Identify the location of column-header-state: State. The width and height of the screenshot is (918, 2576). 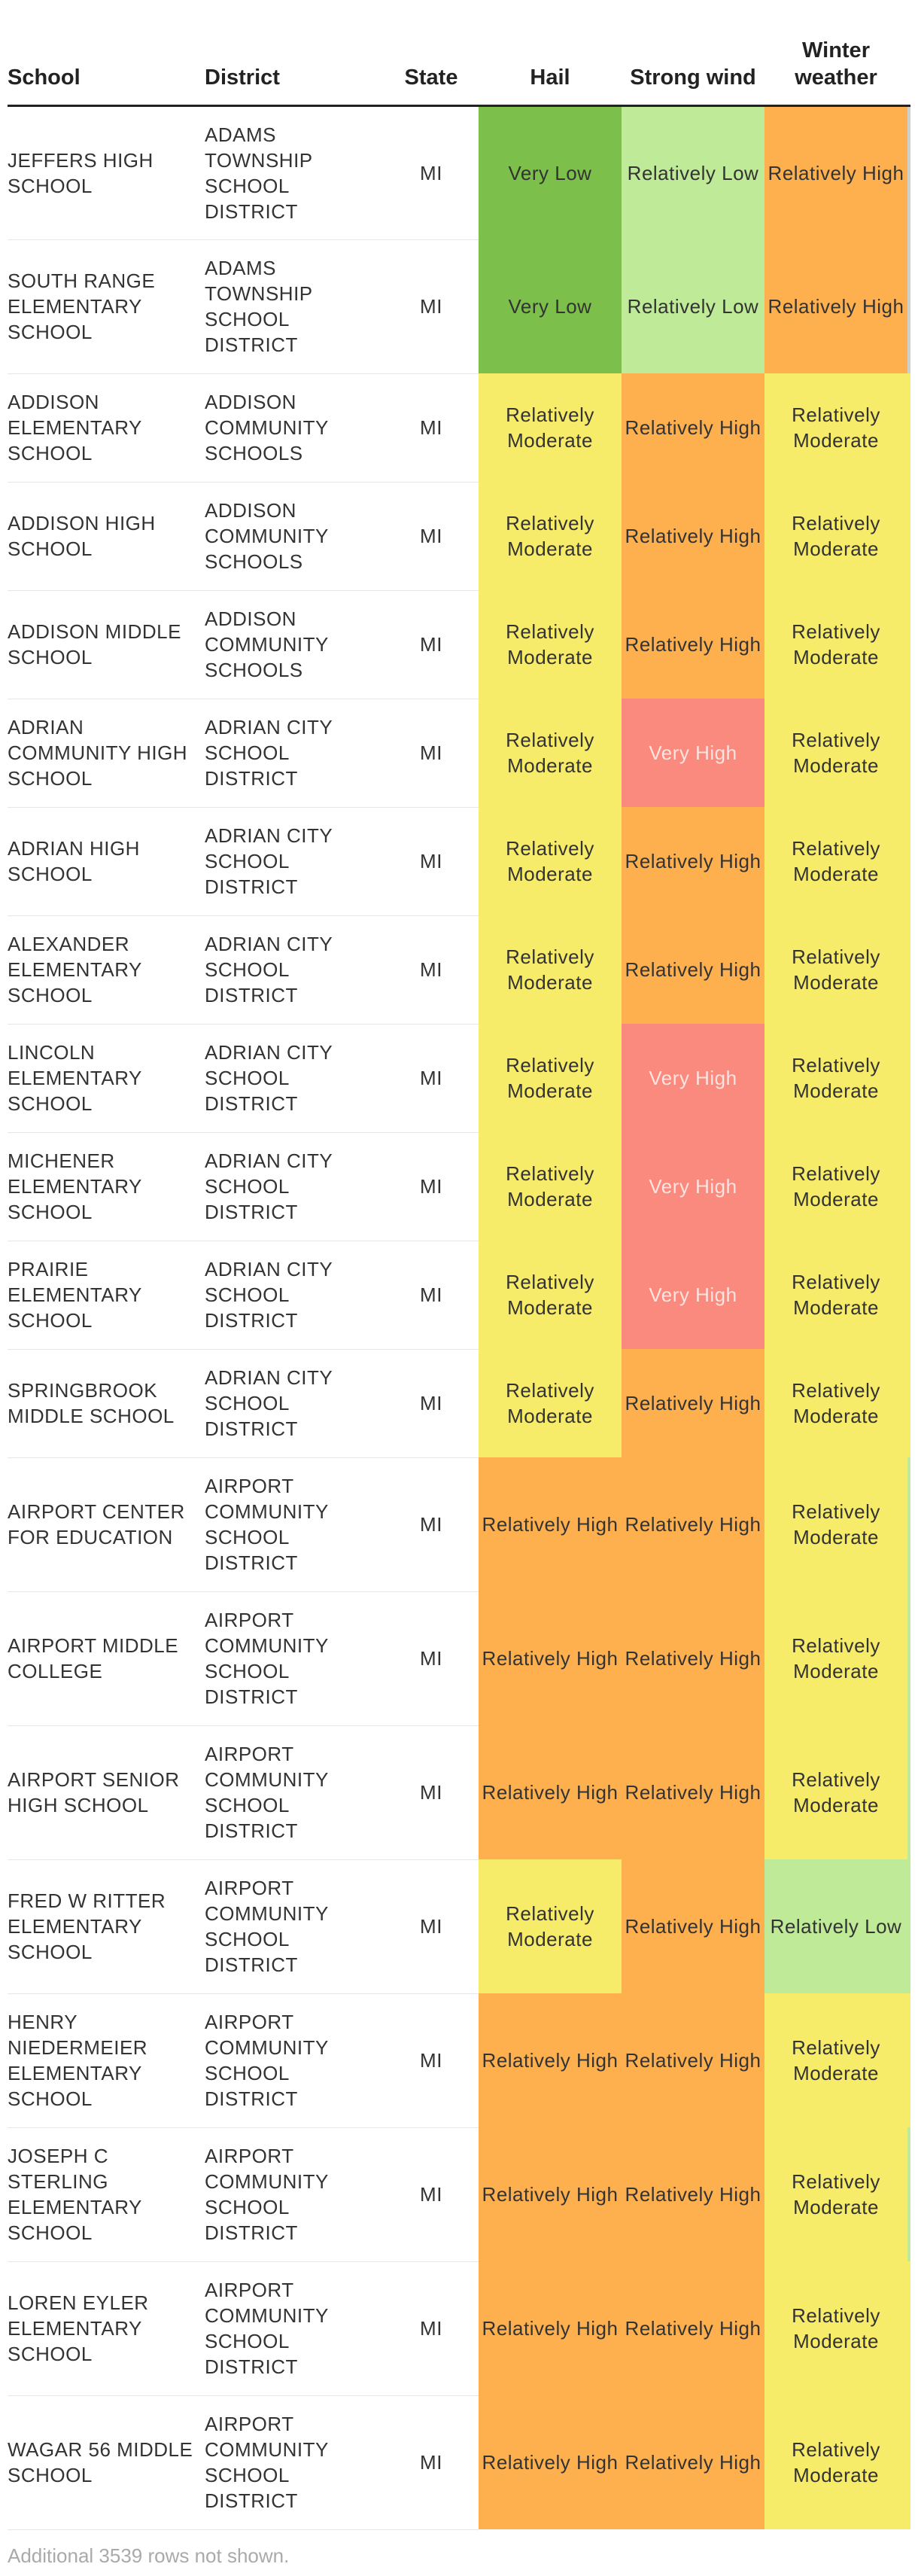
(432, 54).